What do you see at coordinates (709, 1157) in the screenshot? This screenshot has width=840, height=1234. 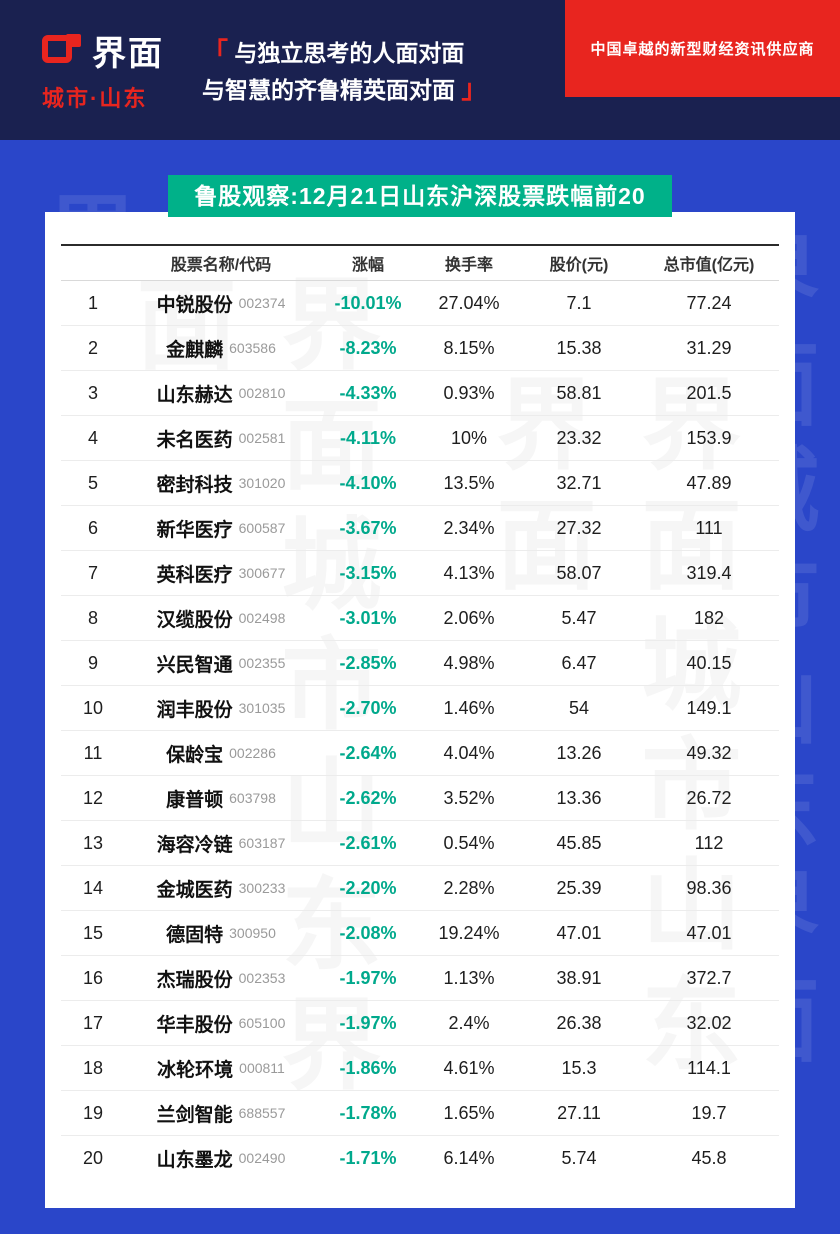 I see `cap-cell: 45.8` at bounding box center [709, 1157].